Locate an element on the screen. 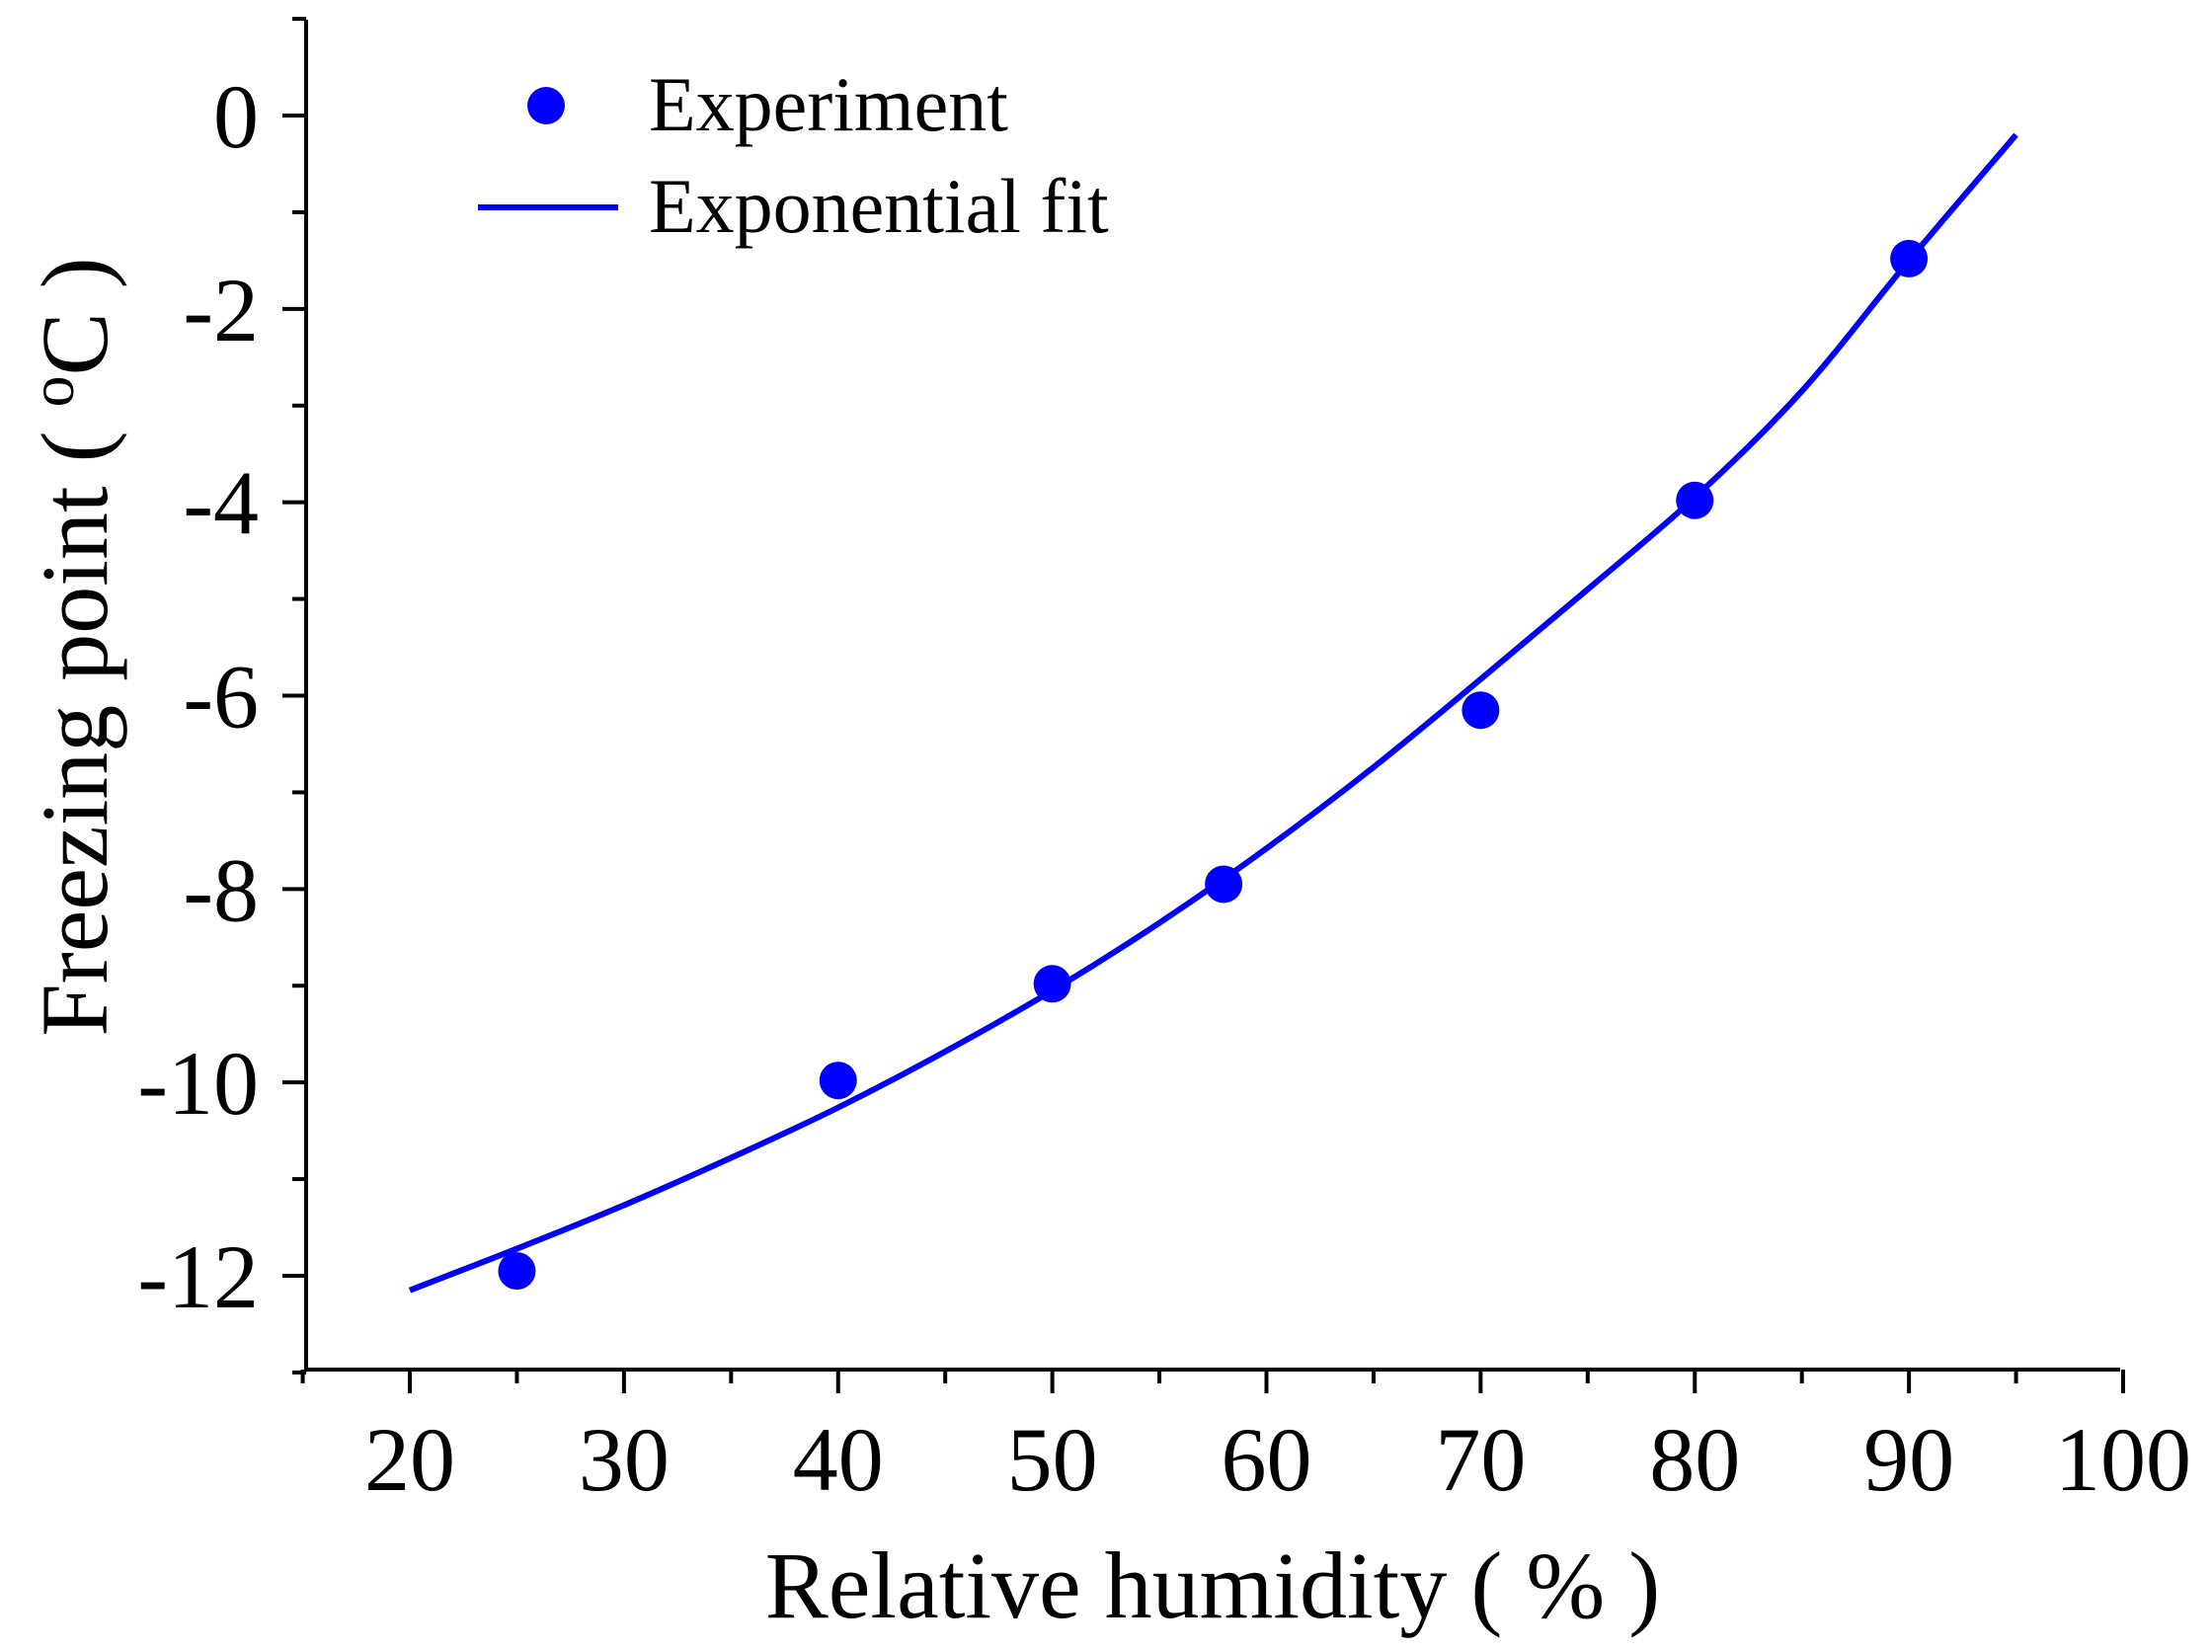  y-tick-label: -2 is located at coordinates (221, 310).